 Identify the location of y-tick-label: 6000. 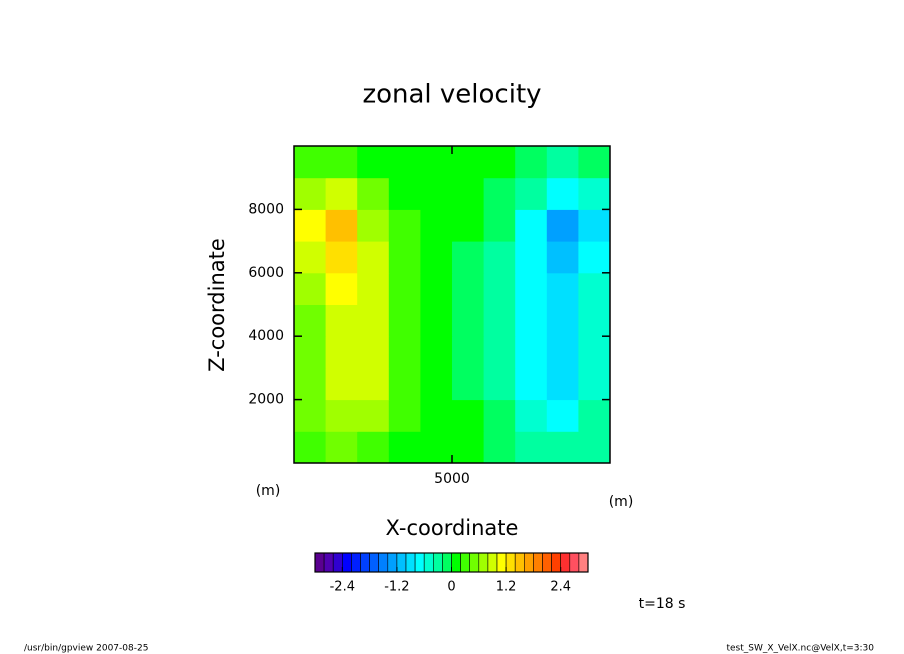
(266, 273).